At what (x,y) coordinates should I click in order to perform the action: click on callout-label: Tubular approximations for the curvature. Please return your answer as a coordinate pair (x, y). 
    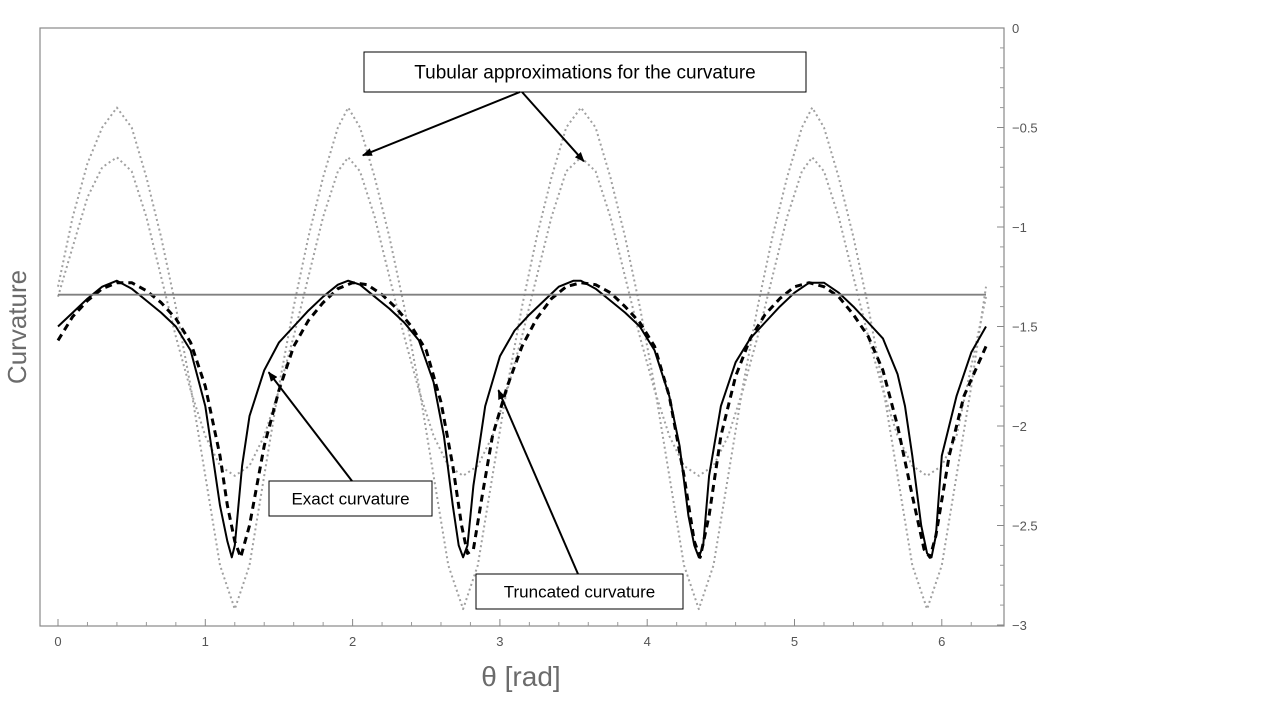
    Looking at the image, I should click on (584, 73).